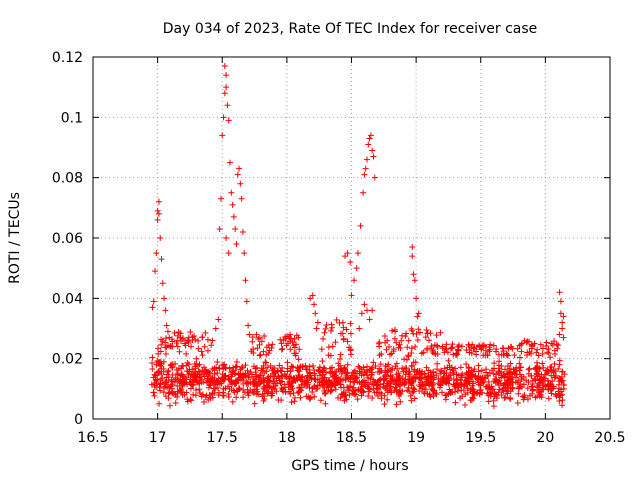  I want to click on x-tick-label: 17, so click(158, 438).